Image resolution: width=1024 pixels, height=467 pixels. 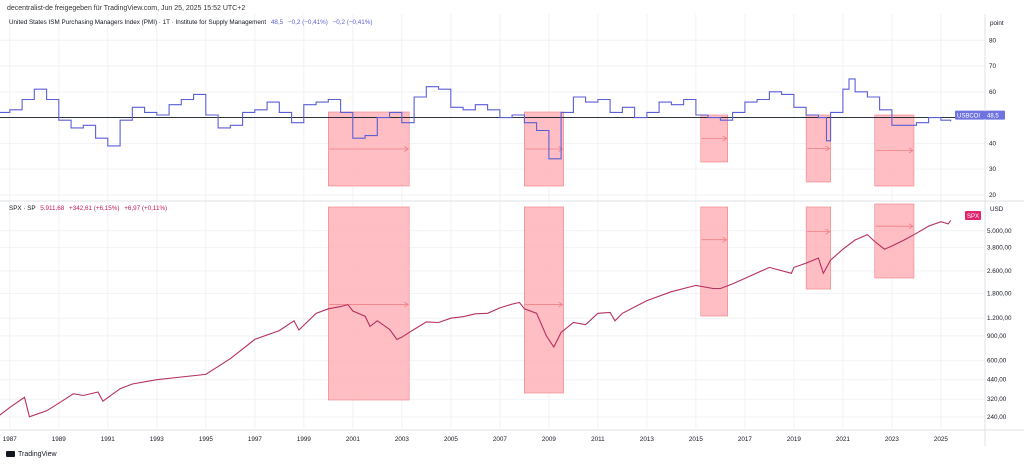 What do you see at coordinates (10, 439) in the screenshot?
I see `x-tick-label: 1987` at bounding box center [10, 439].